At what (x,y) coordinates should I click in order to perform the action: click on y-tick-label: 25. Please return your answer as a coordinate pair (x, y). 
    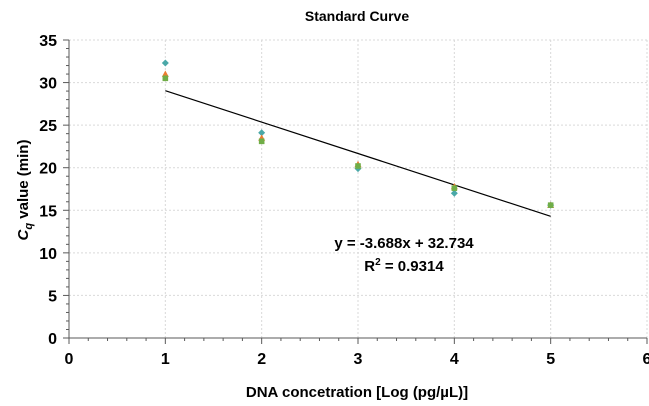
    Looking at the image, I should click on (48, 126).